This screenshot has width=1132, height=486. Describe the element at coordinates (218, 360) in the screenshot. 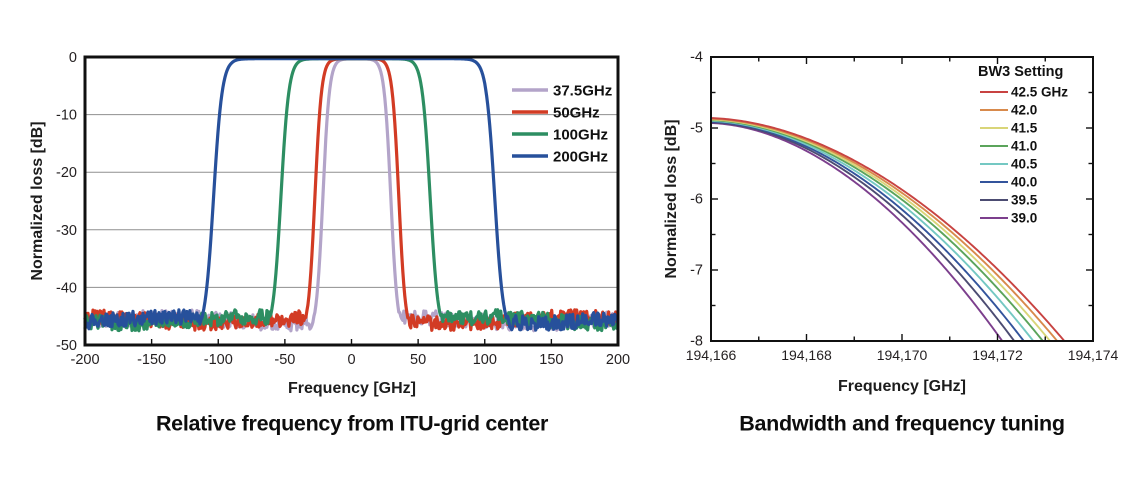

I see `x-tick-label: -100` at that location.